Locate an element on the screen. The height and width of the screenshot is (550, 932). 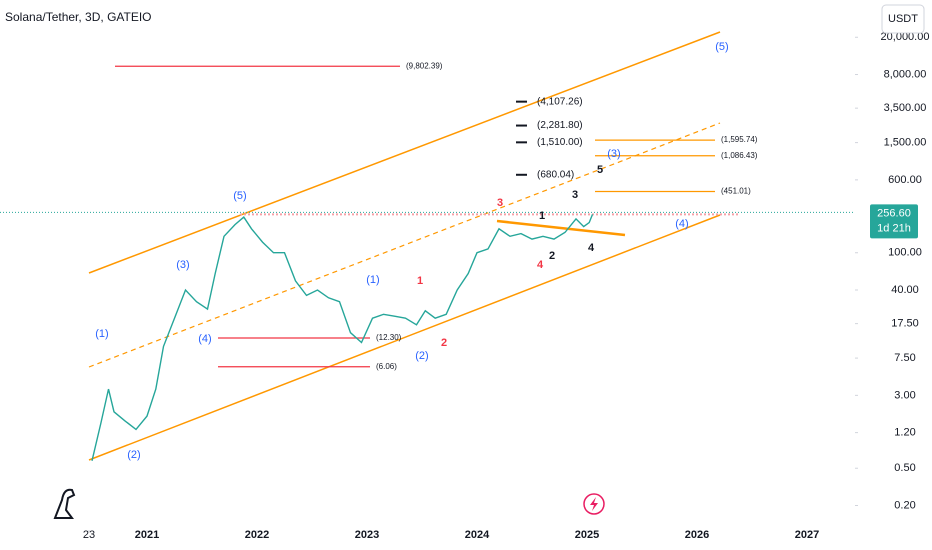
x-tick-label: 2027 is located at coordinates (807, 535).